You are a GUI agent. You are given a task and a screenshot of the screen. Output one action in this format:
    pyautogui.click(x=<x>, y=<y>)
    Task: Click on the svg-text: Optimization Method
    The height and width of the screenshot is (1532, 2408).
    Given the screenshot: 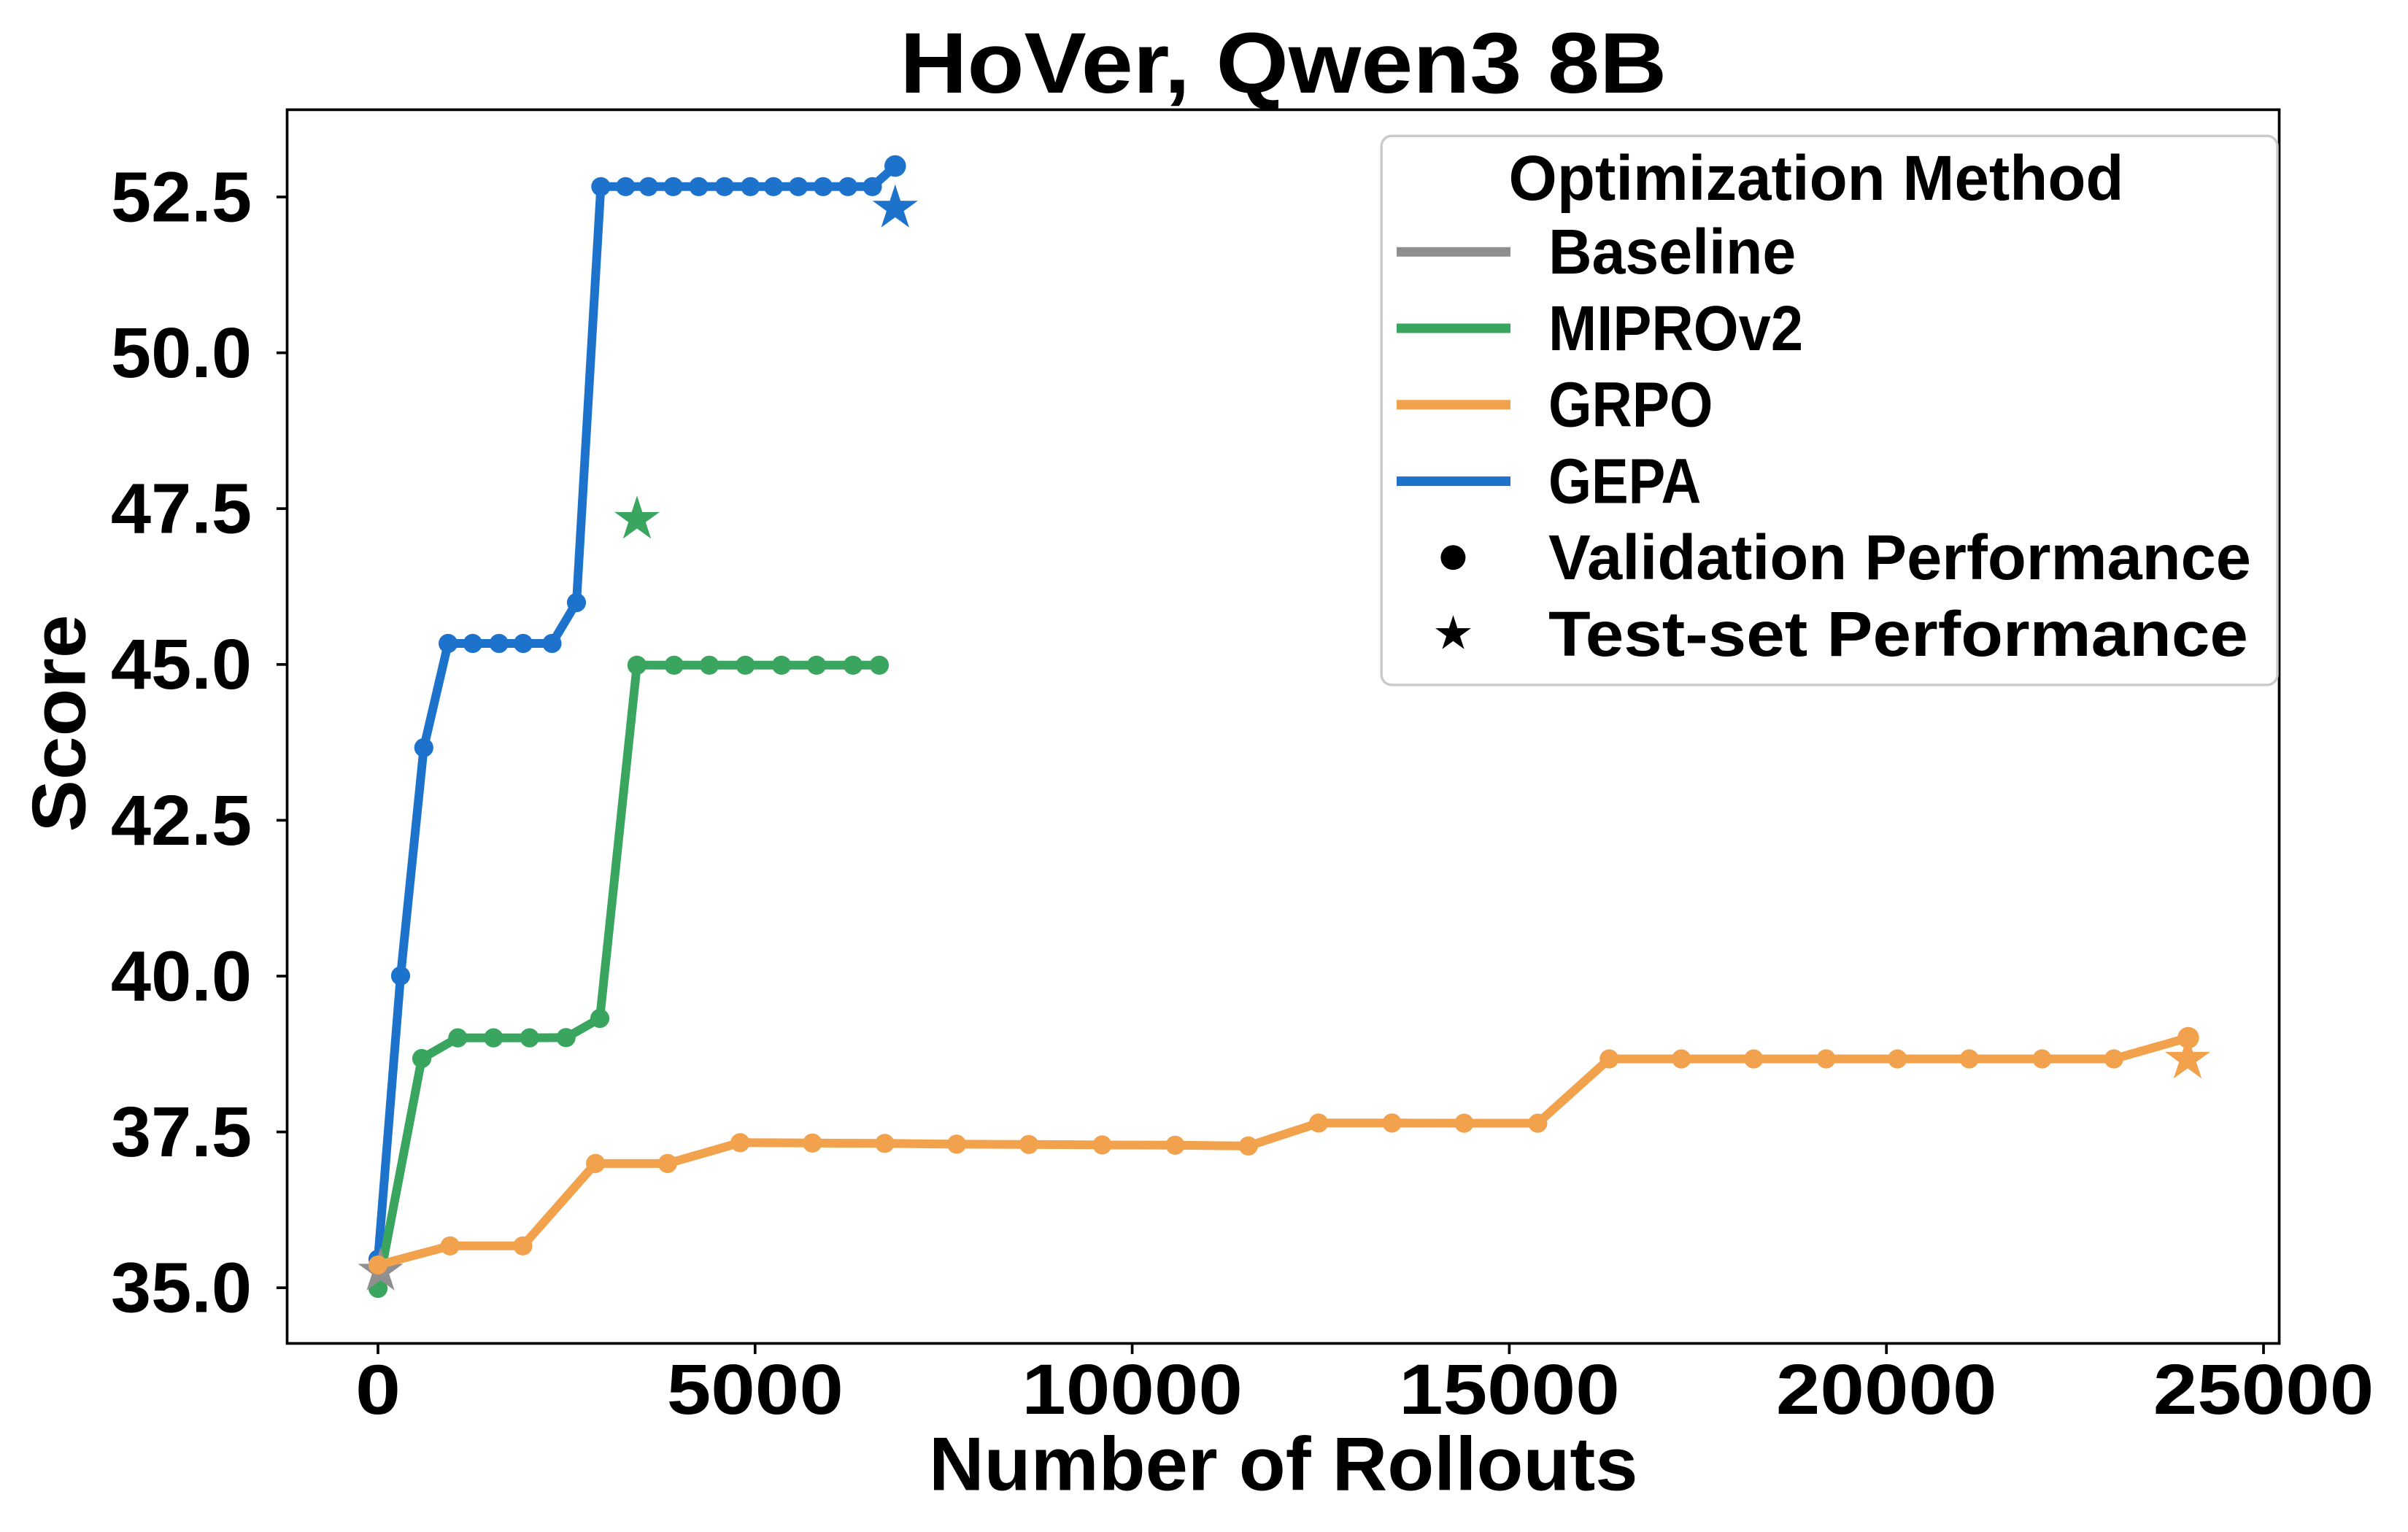 What is the action you would take?
    pyautogui.click(x=1816, y=179)
    